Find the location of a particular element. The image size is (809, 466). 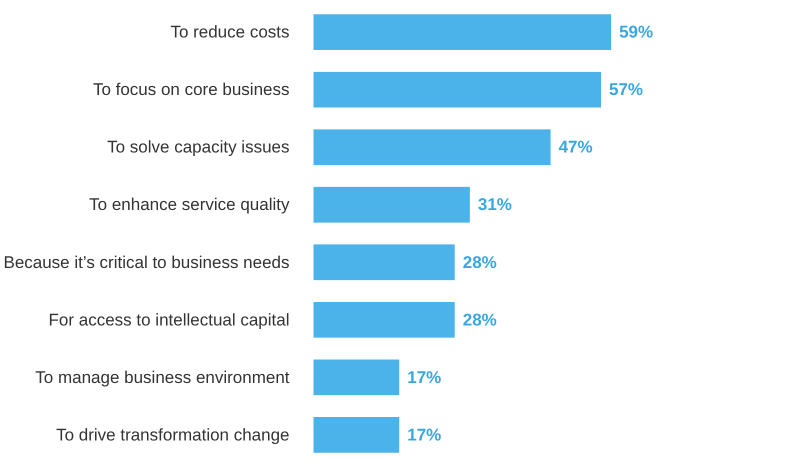

y-tick-label: To enhance service quality is located at coordinates (189, 204).